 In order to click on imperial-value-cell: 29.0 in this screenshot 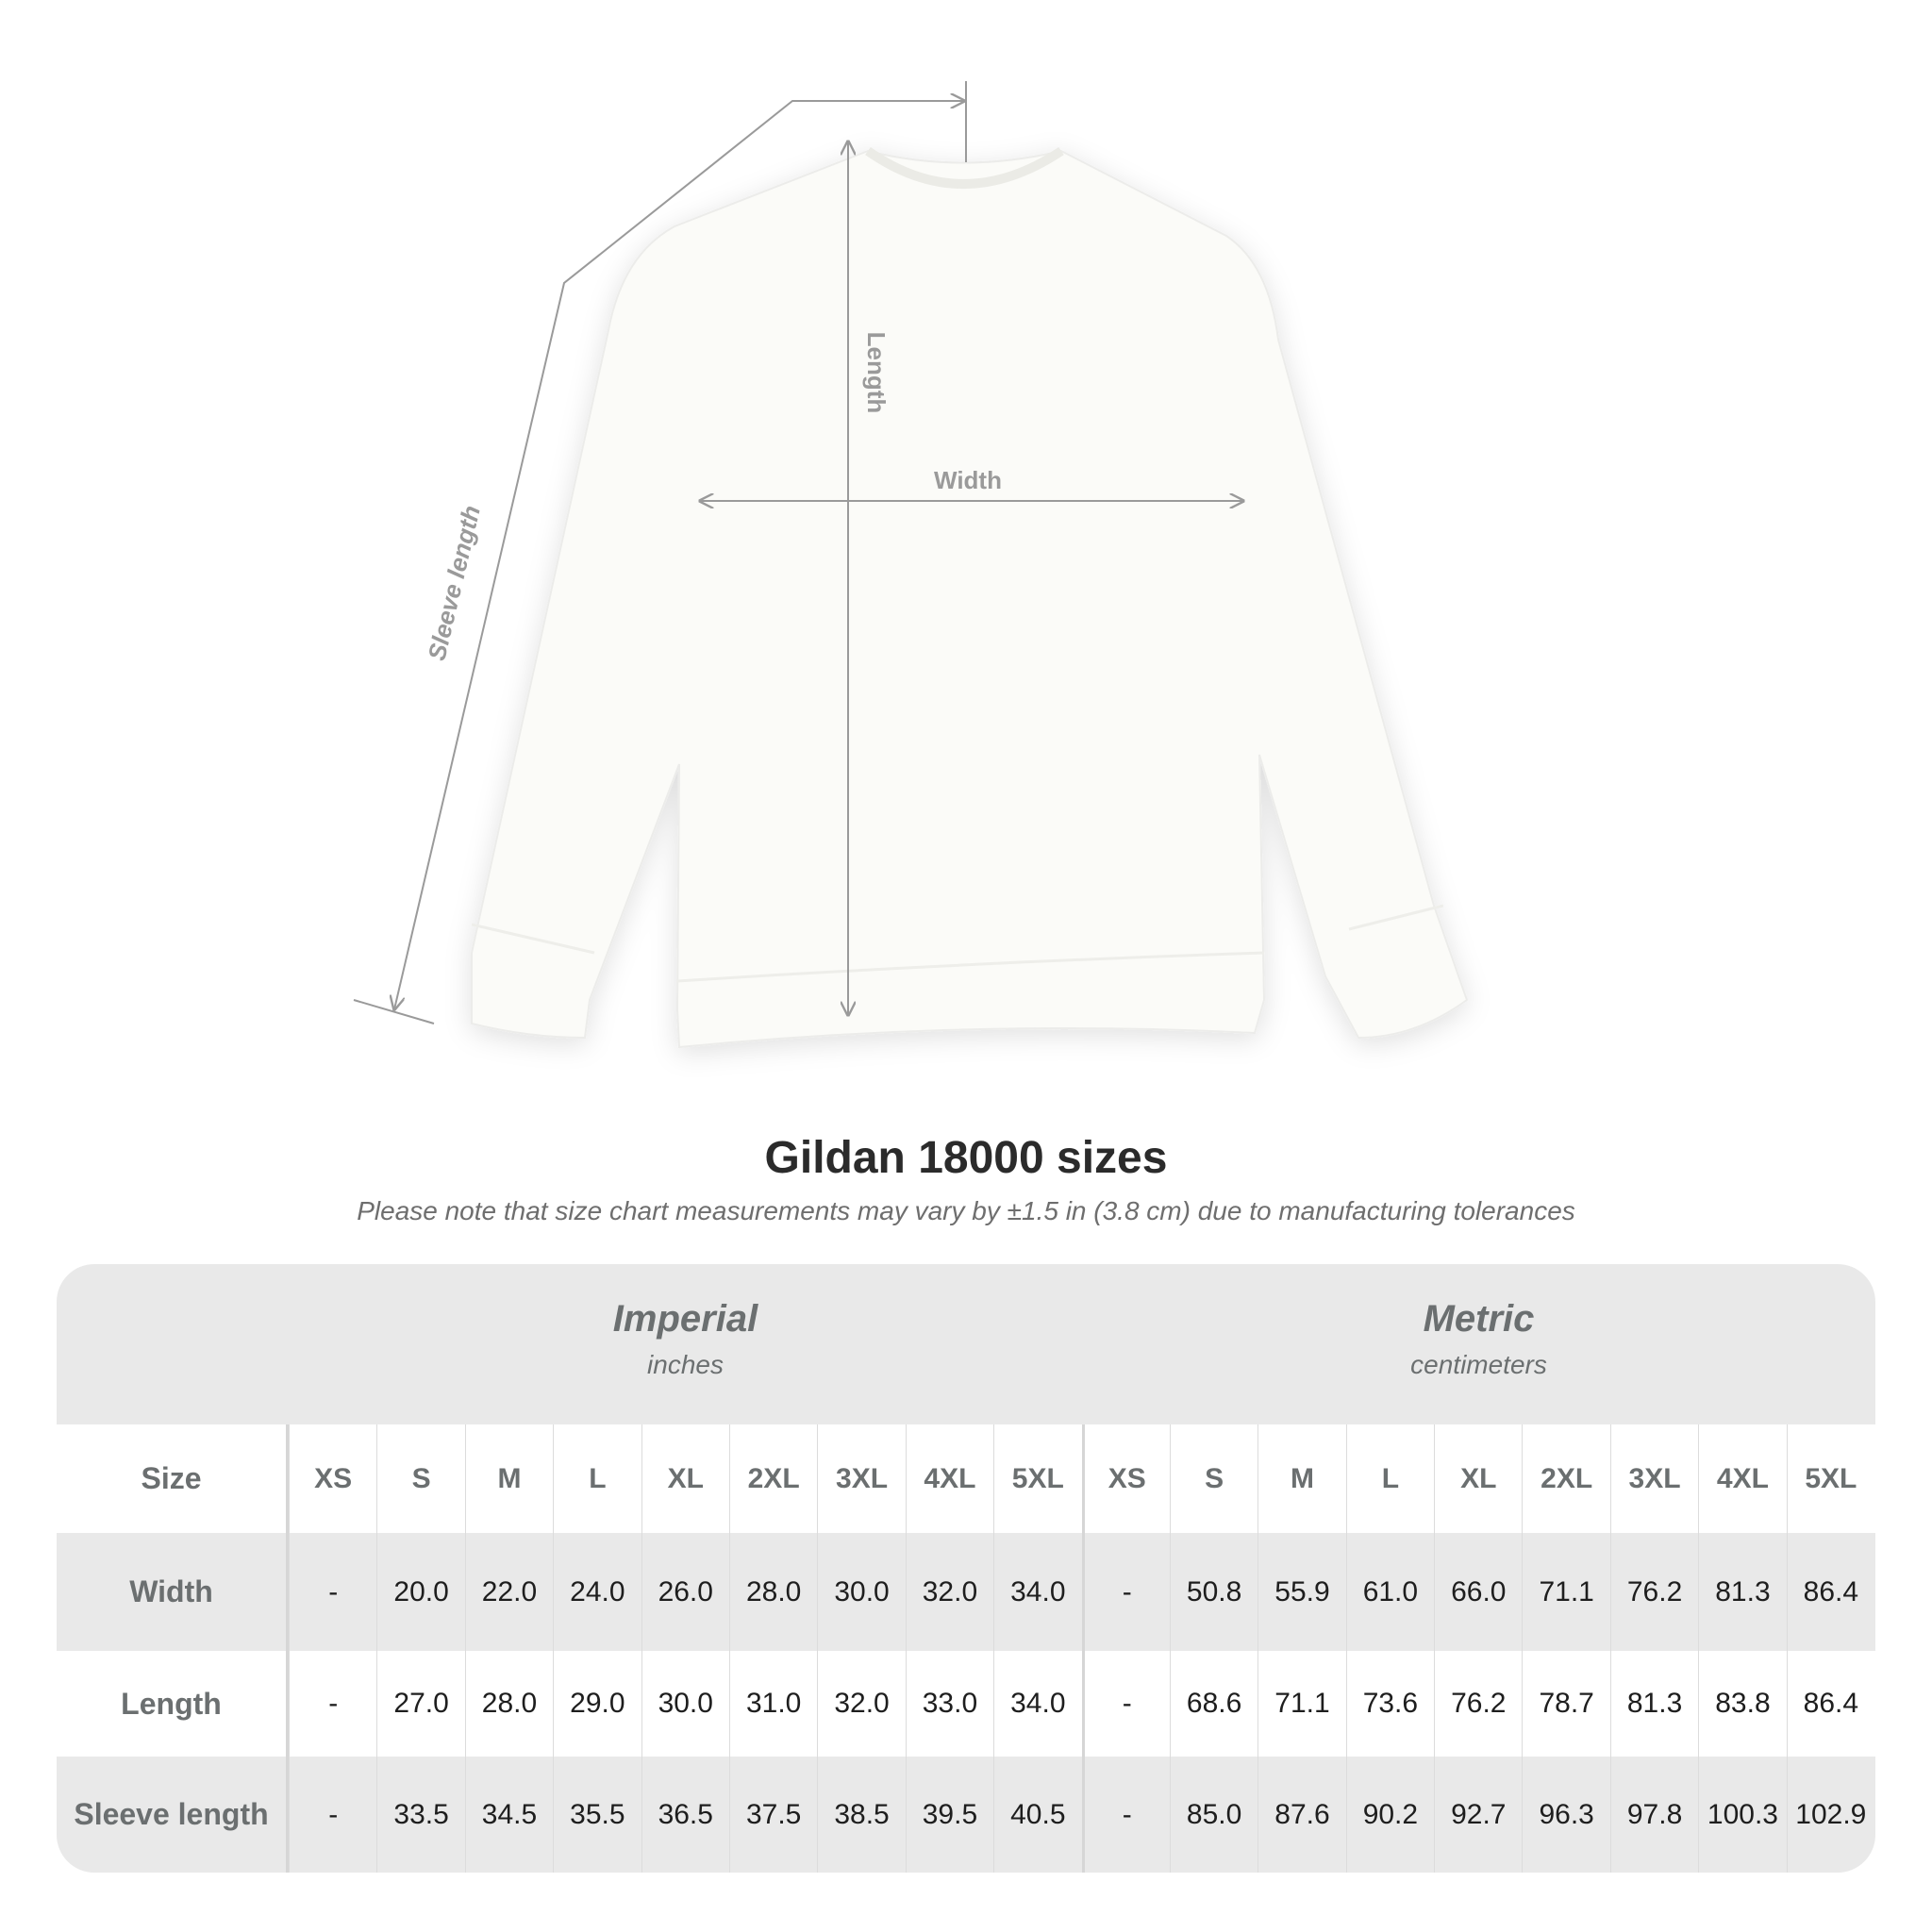, I will do `click(597, 1704)`.